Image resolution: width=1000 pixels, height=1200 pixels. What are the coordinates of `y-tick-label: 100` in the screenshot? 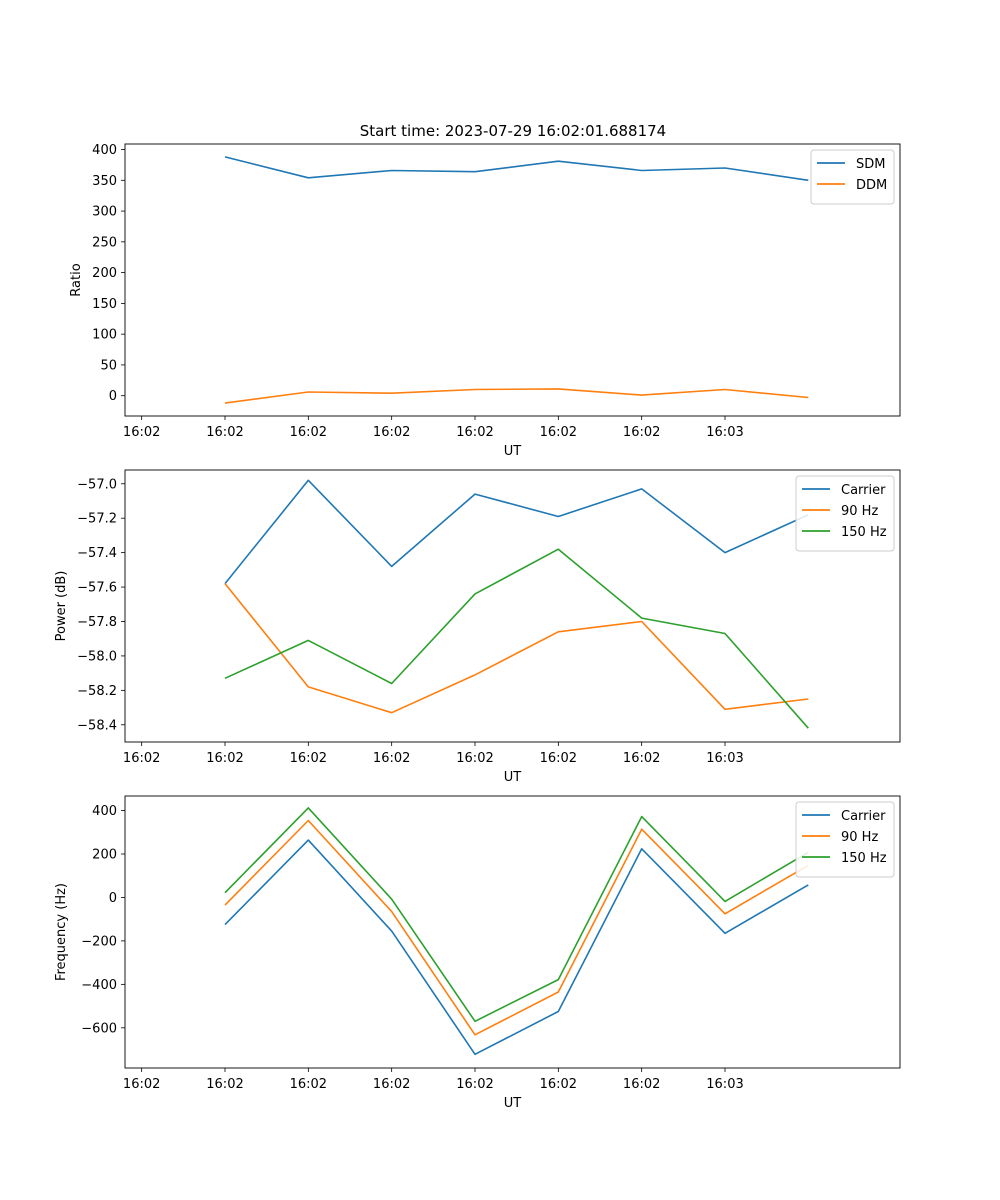 It's located at (104, 335).